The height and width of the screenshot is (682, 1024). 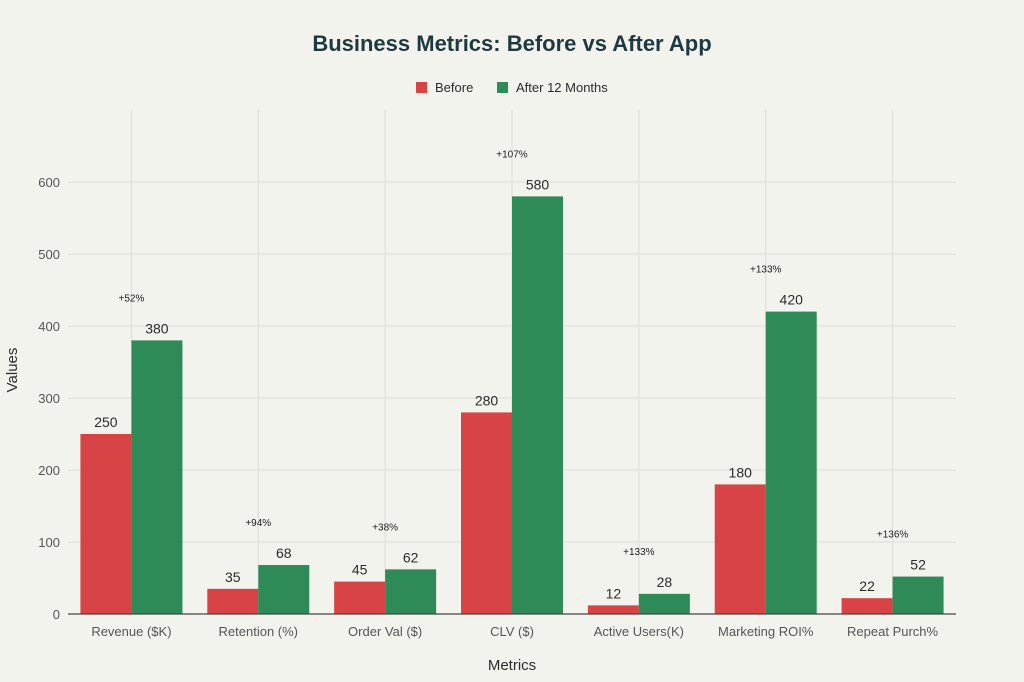 What do you see at coordinates (258, 523) in the screenshot?
I see `change-annotation: +94%` at bounding box center [258, 523].